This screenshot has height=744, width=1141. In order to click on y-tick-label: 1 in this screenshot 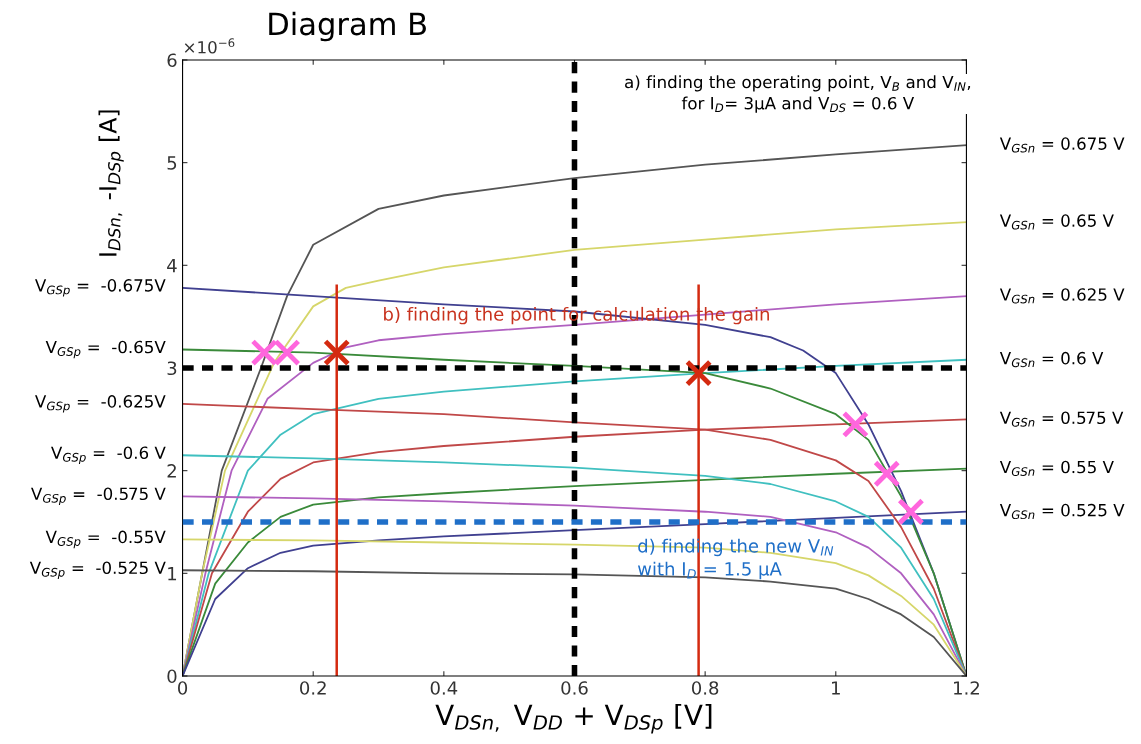, I will do `click(172, 574)`.